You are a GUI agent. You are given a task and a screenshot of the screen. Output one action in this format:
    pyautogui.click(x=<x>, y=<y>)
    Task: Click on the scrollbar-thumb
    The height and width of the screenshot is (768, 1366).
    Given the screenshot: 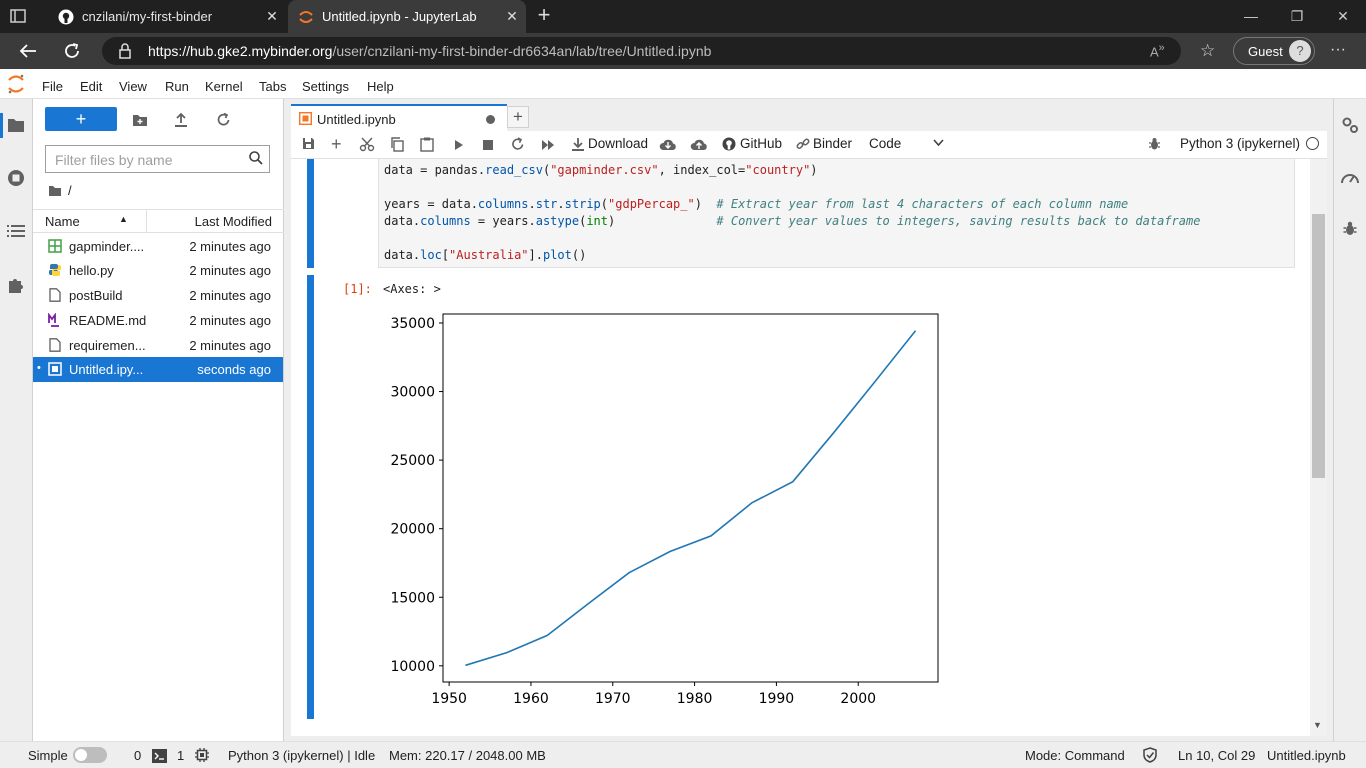 What is the action you would take?
    pyautogui.click(x=1318, y=346)
    